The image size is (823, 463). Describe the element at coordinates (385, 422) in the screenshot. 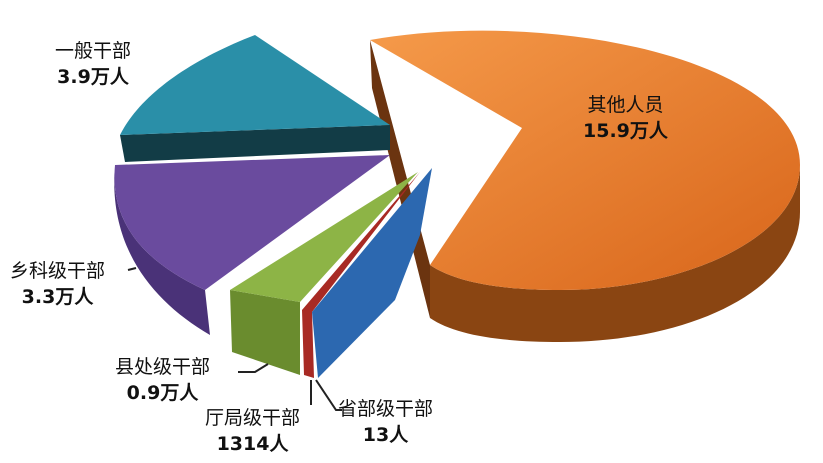

I see `label-ministerial: 省部级干部 13人` at that location.